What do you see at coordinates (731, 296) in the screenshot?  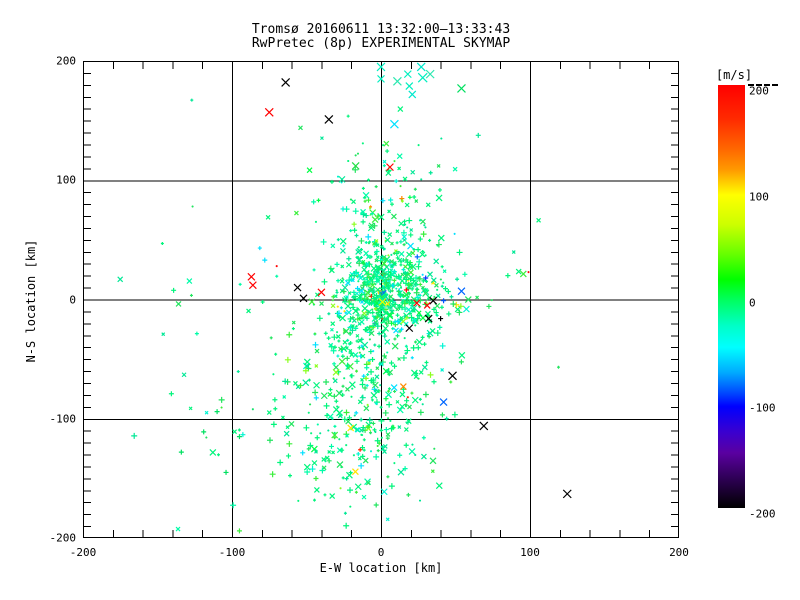 I see `velocity-colorbar` at bounding box center [731, 296].